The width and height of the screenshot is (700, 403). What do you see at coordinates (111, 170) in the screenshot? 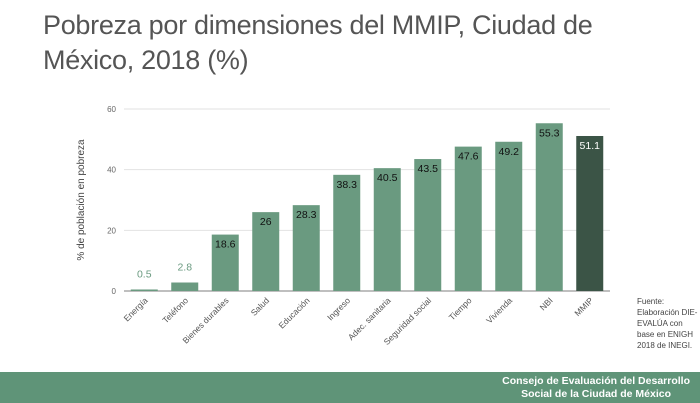
I see `y-tick-label: 40` at bounding box center [111, 170].